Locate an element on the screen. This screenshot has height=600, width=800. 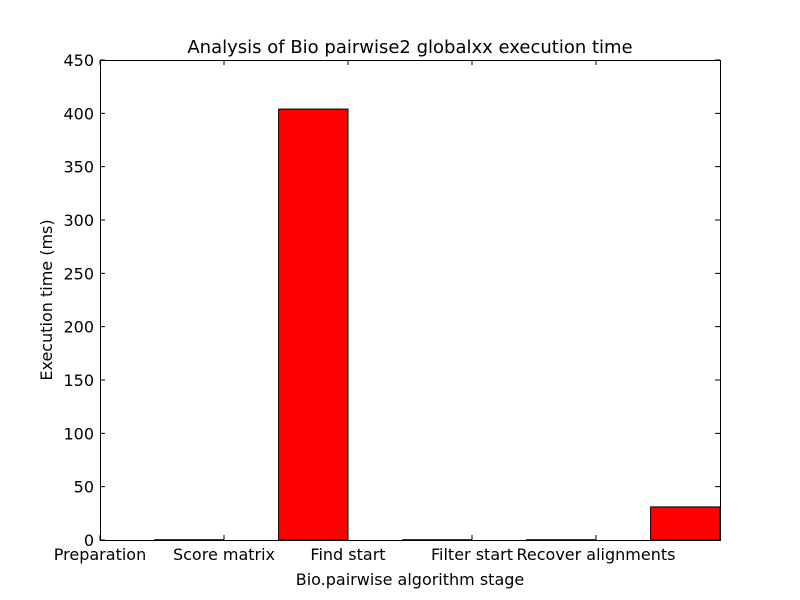
x-tick-label: Preparation is located at coordinates (100, 554).